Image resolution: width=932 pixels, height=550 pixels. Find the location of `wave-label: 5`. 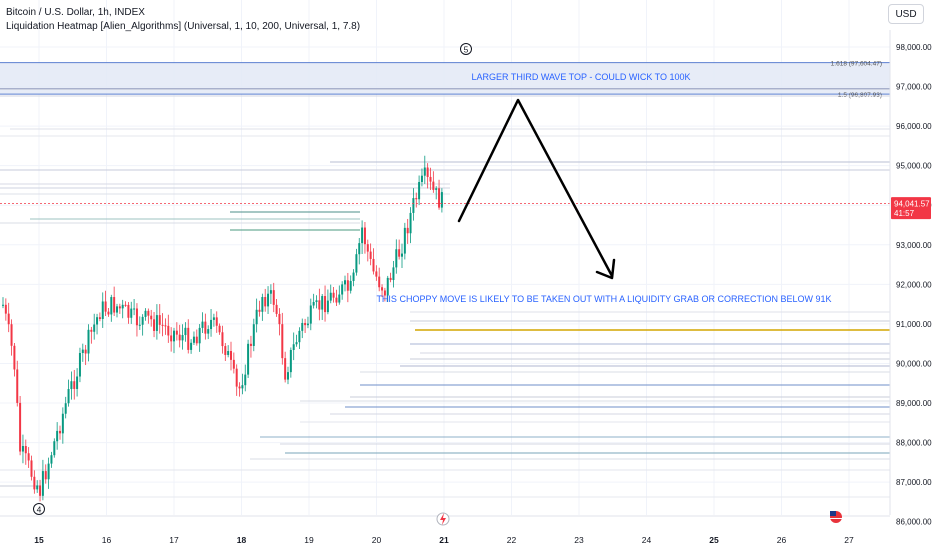

wave-label: 5 is located at coordinates (466, 50).